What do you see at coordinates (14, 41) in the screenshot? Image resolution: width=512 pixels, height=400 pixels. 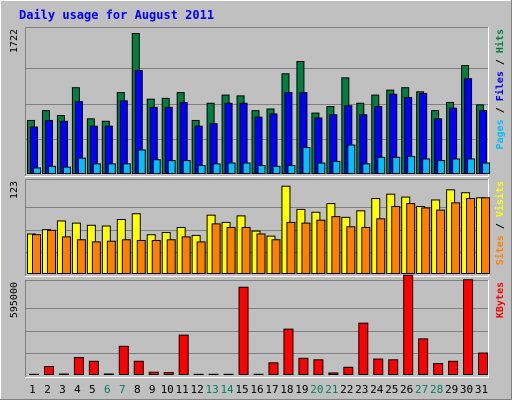 I see `axis-max-label: 1722` at bounding box center [14, 41].